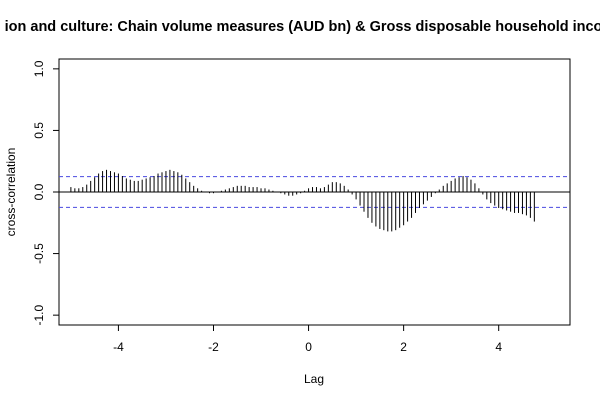  What do you see at coordinates (308, 347) in the screenshot?
I see `x-tick-label: 0` at bounding box center [308, 347].